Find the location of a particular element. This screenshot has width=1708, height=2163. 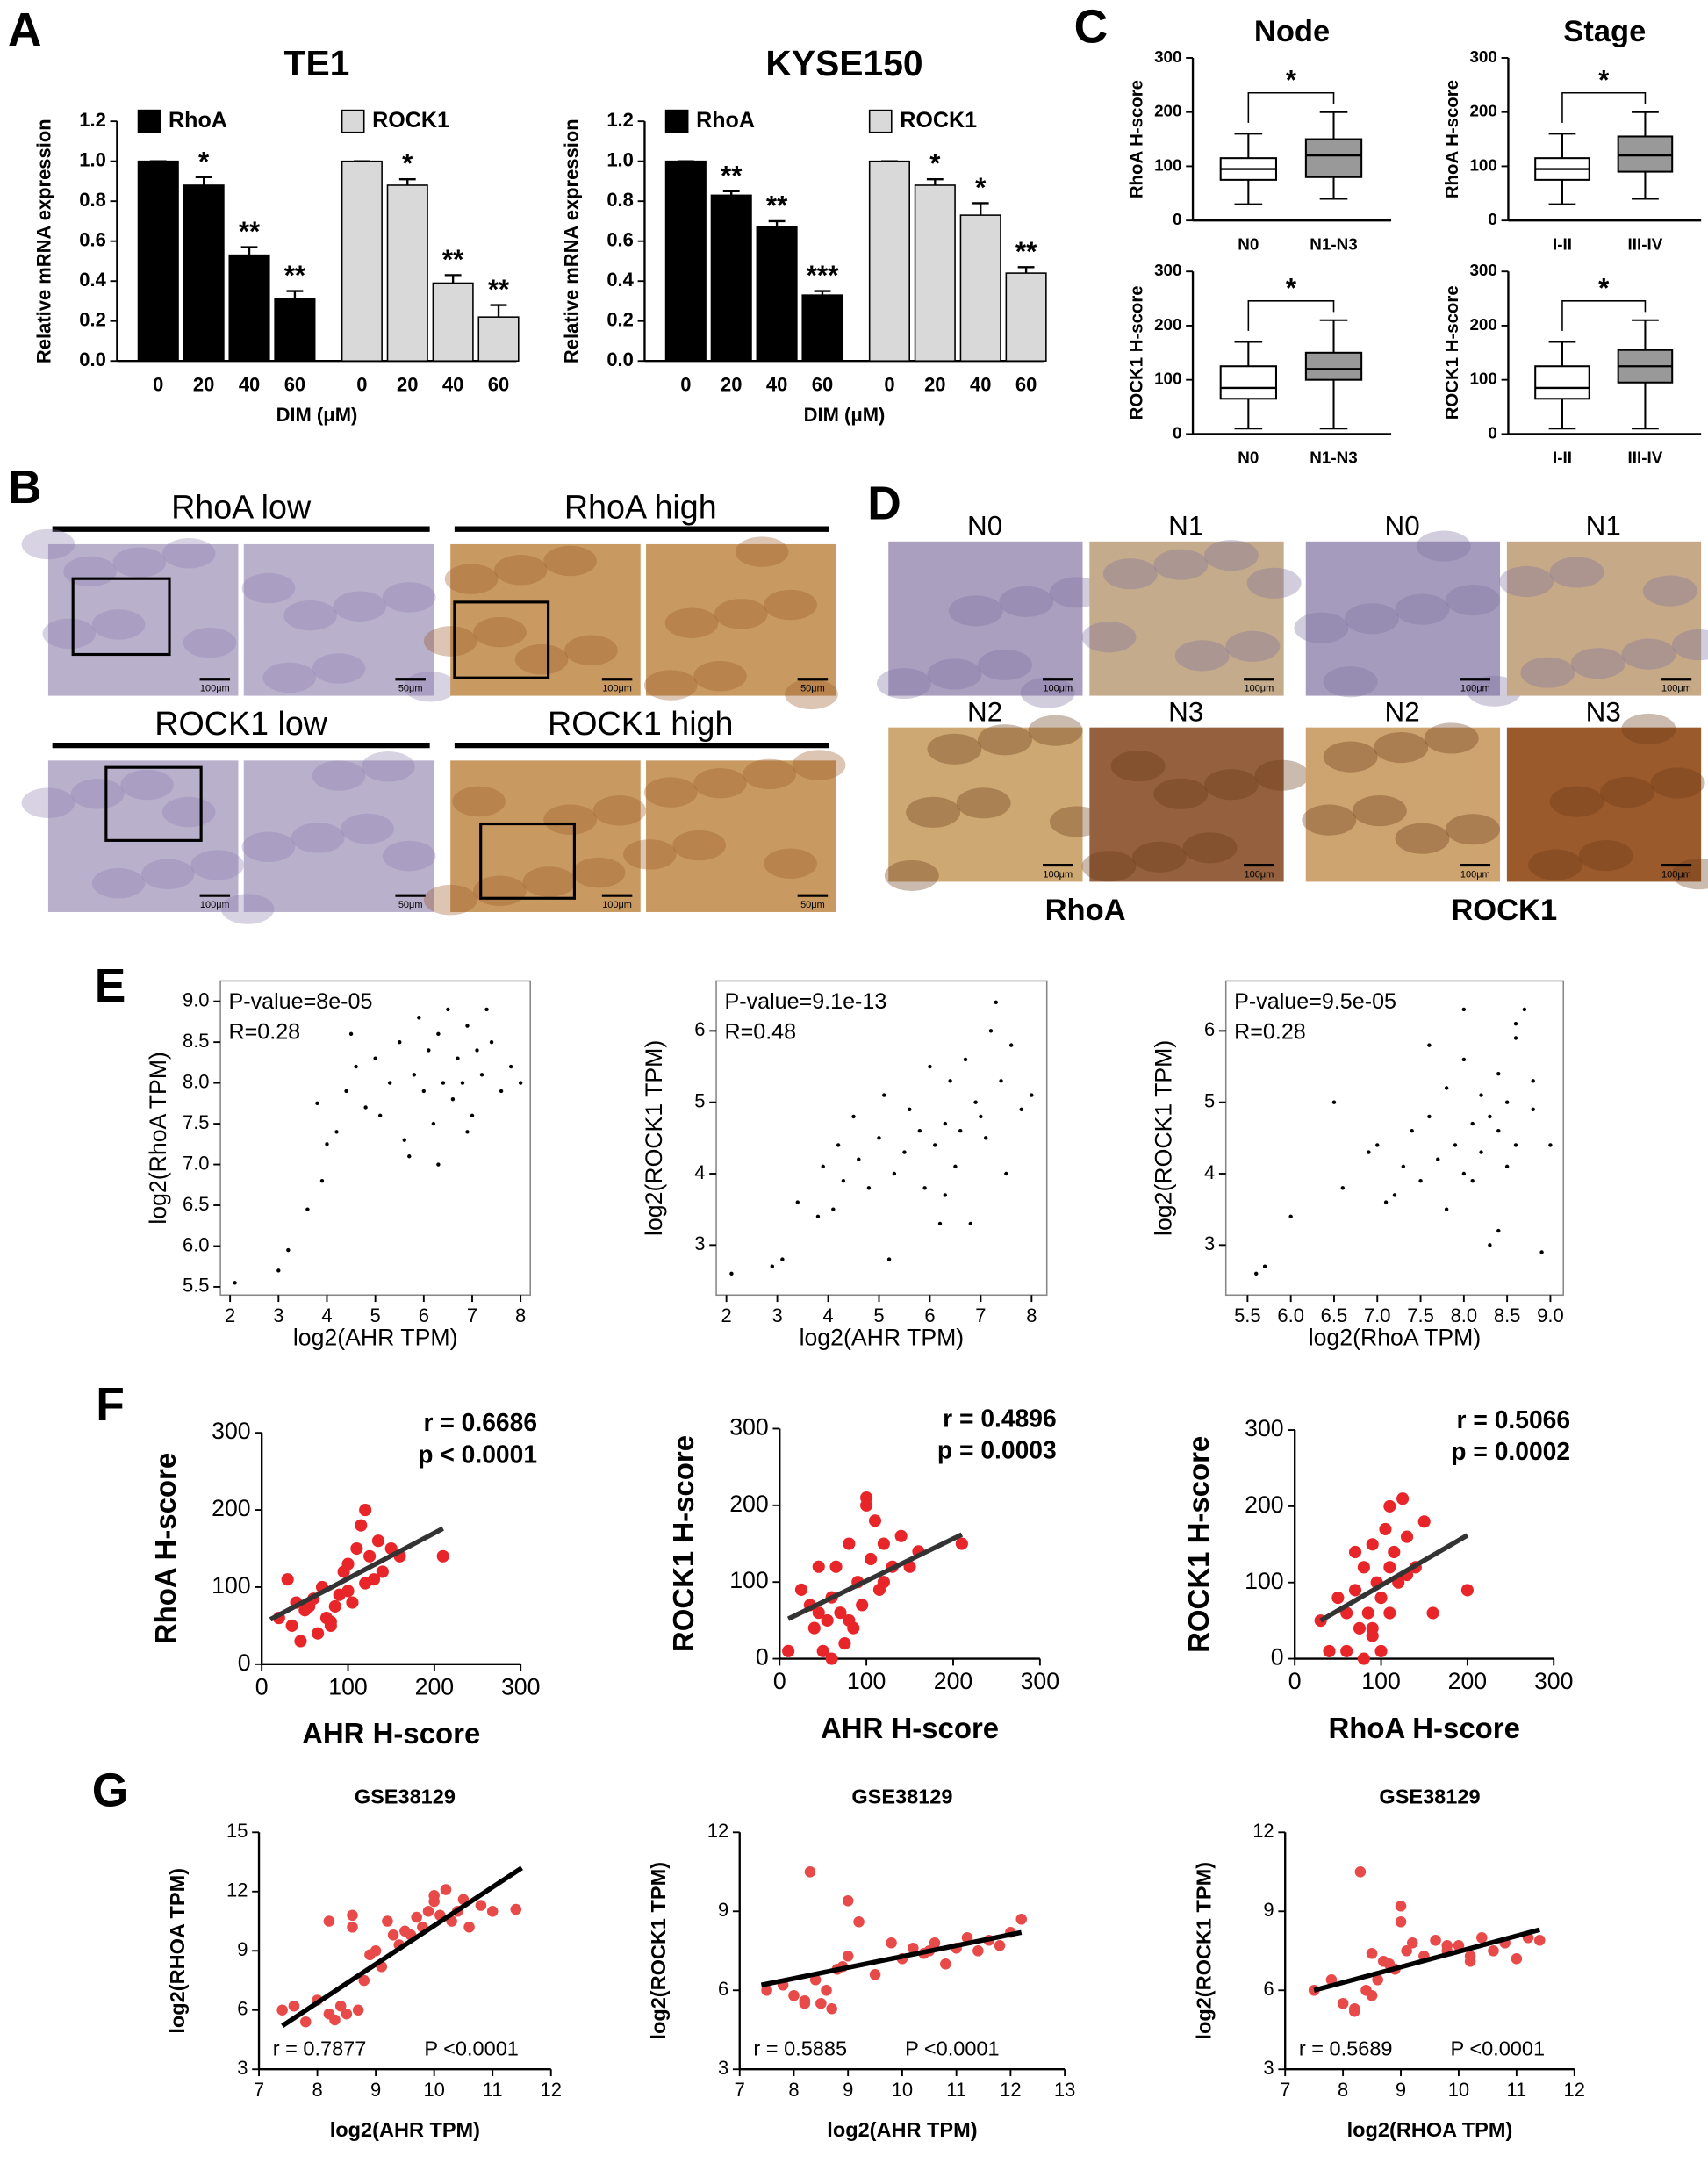

y-tick-label: 0.0 is located at coordinates (620, 359).